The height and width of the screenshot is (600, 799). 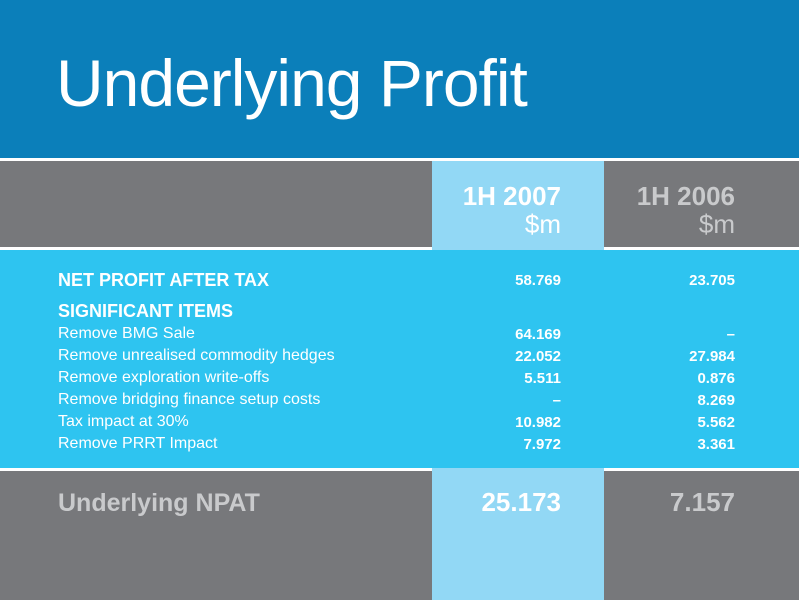 I want to click on column-unit-2006: $m, so click(x=716, y=224).